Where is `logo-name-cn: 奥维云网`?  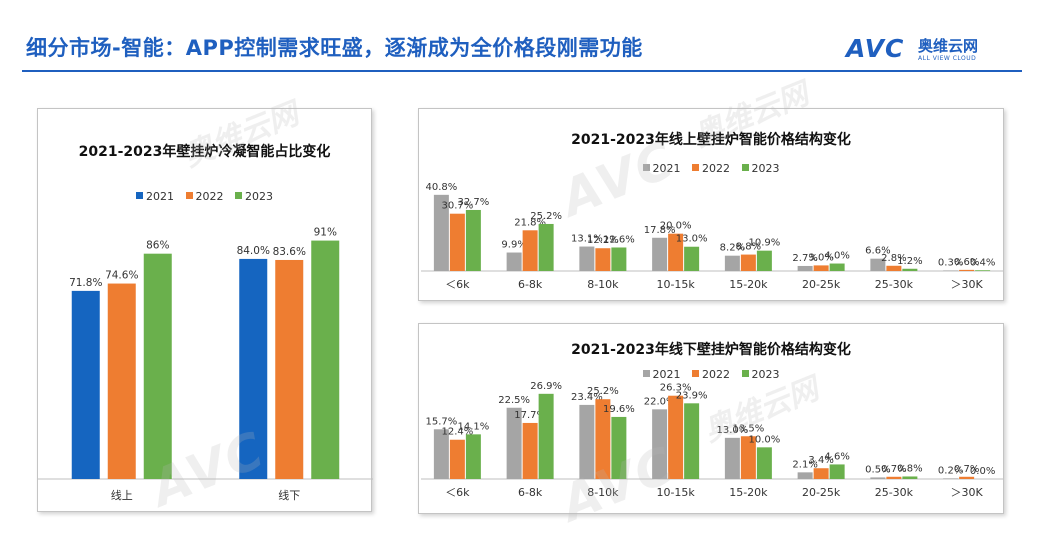
logo-name-cn: 奥维云网 is located at coordinates (948, 46).